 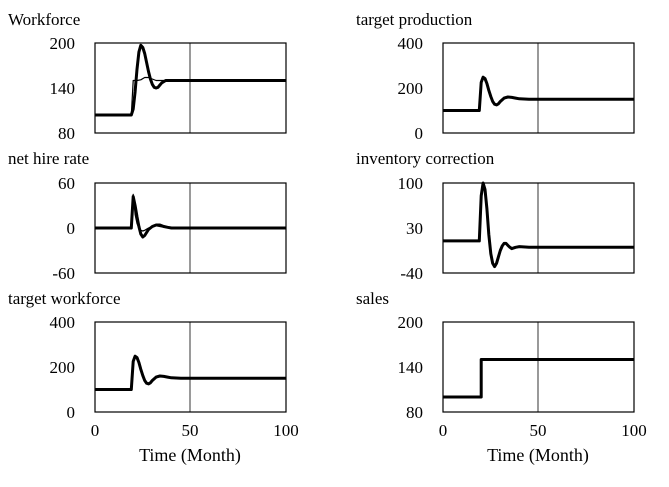 What do you see at coordinates (190, 96) in the screenshot?
I see `series-line-workforce-comparison` at bounding box center [190, 96].